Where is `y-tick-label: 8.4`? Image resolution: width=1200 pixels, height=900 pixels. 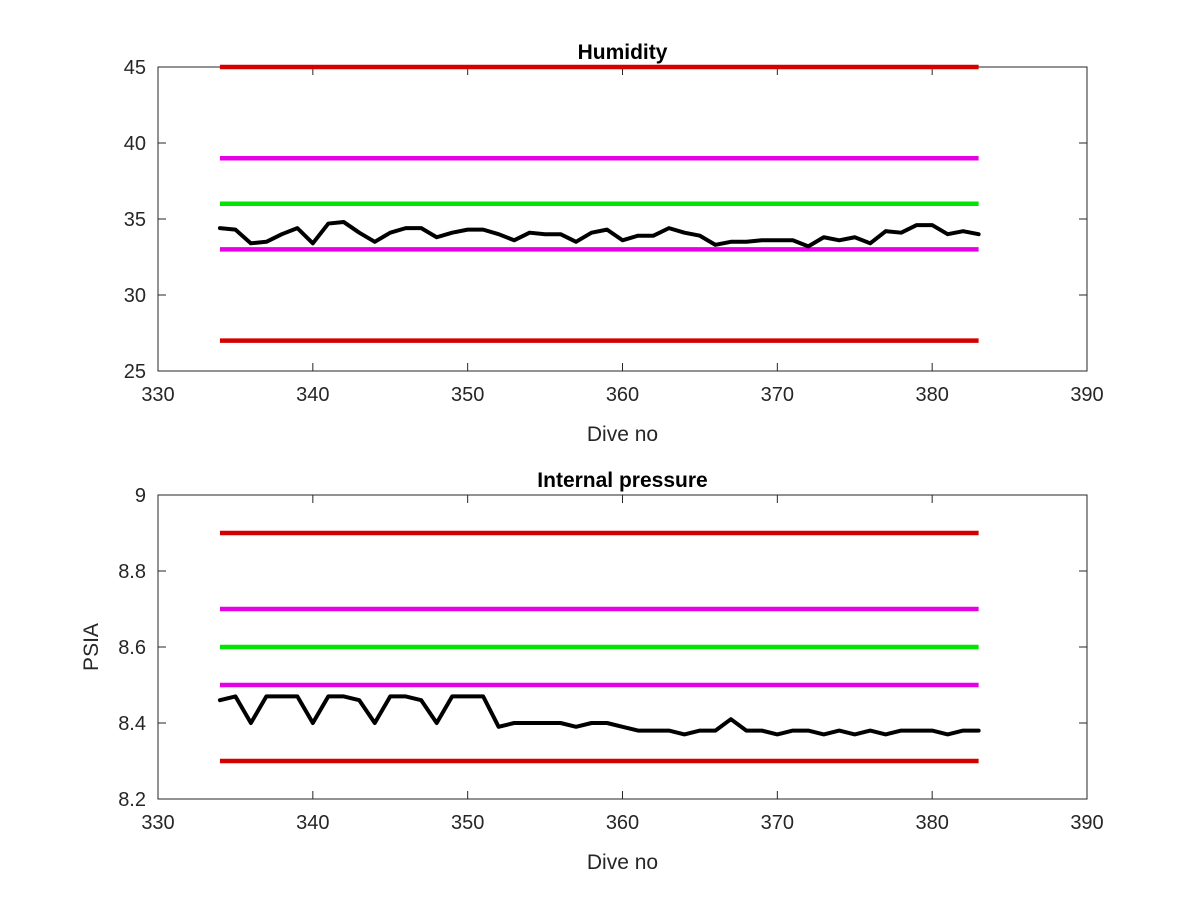
y-tick-label: 8.4 is located at coordinates (132, 724).